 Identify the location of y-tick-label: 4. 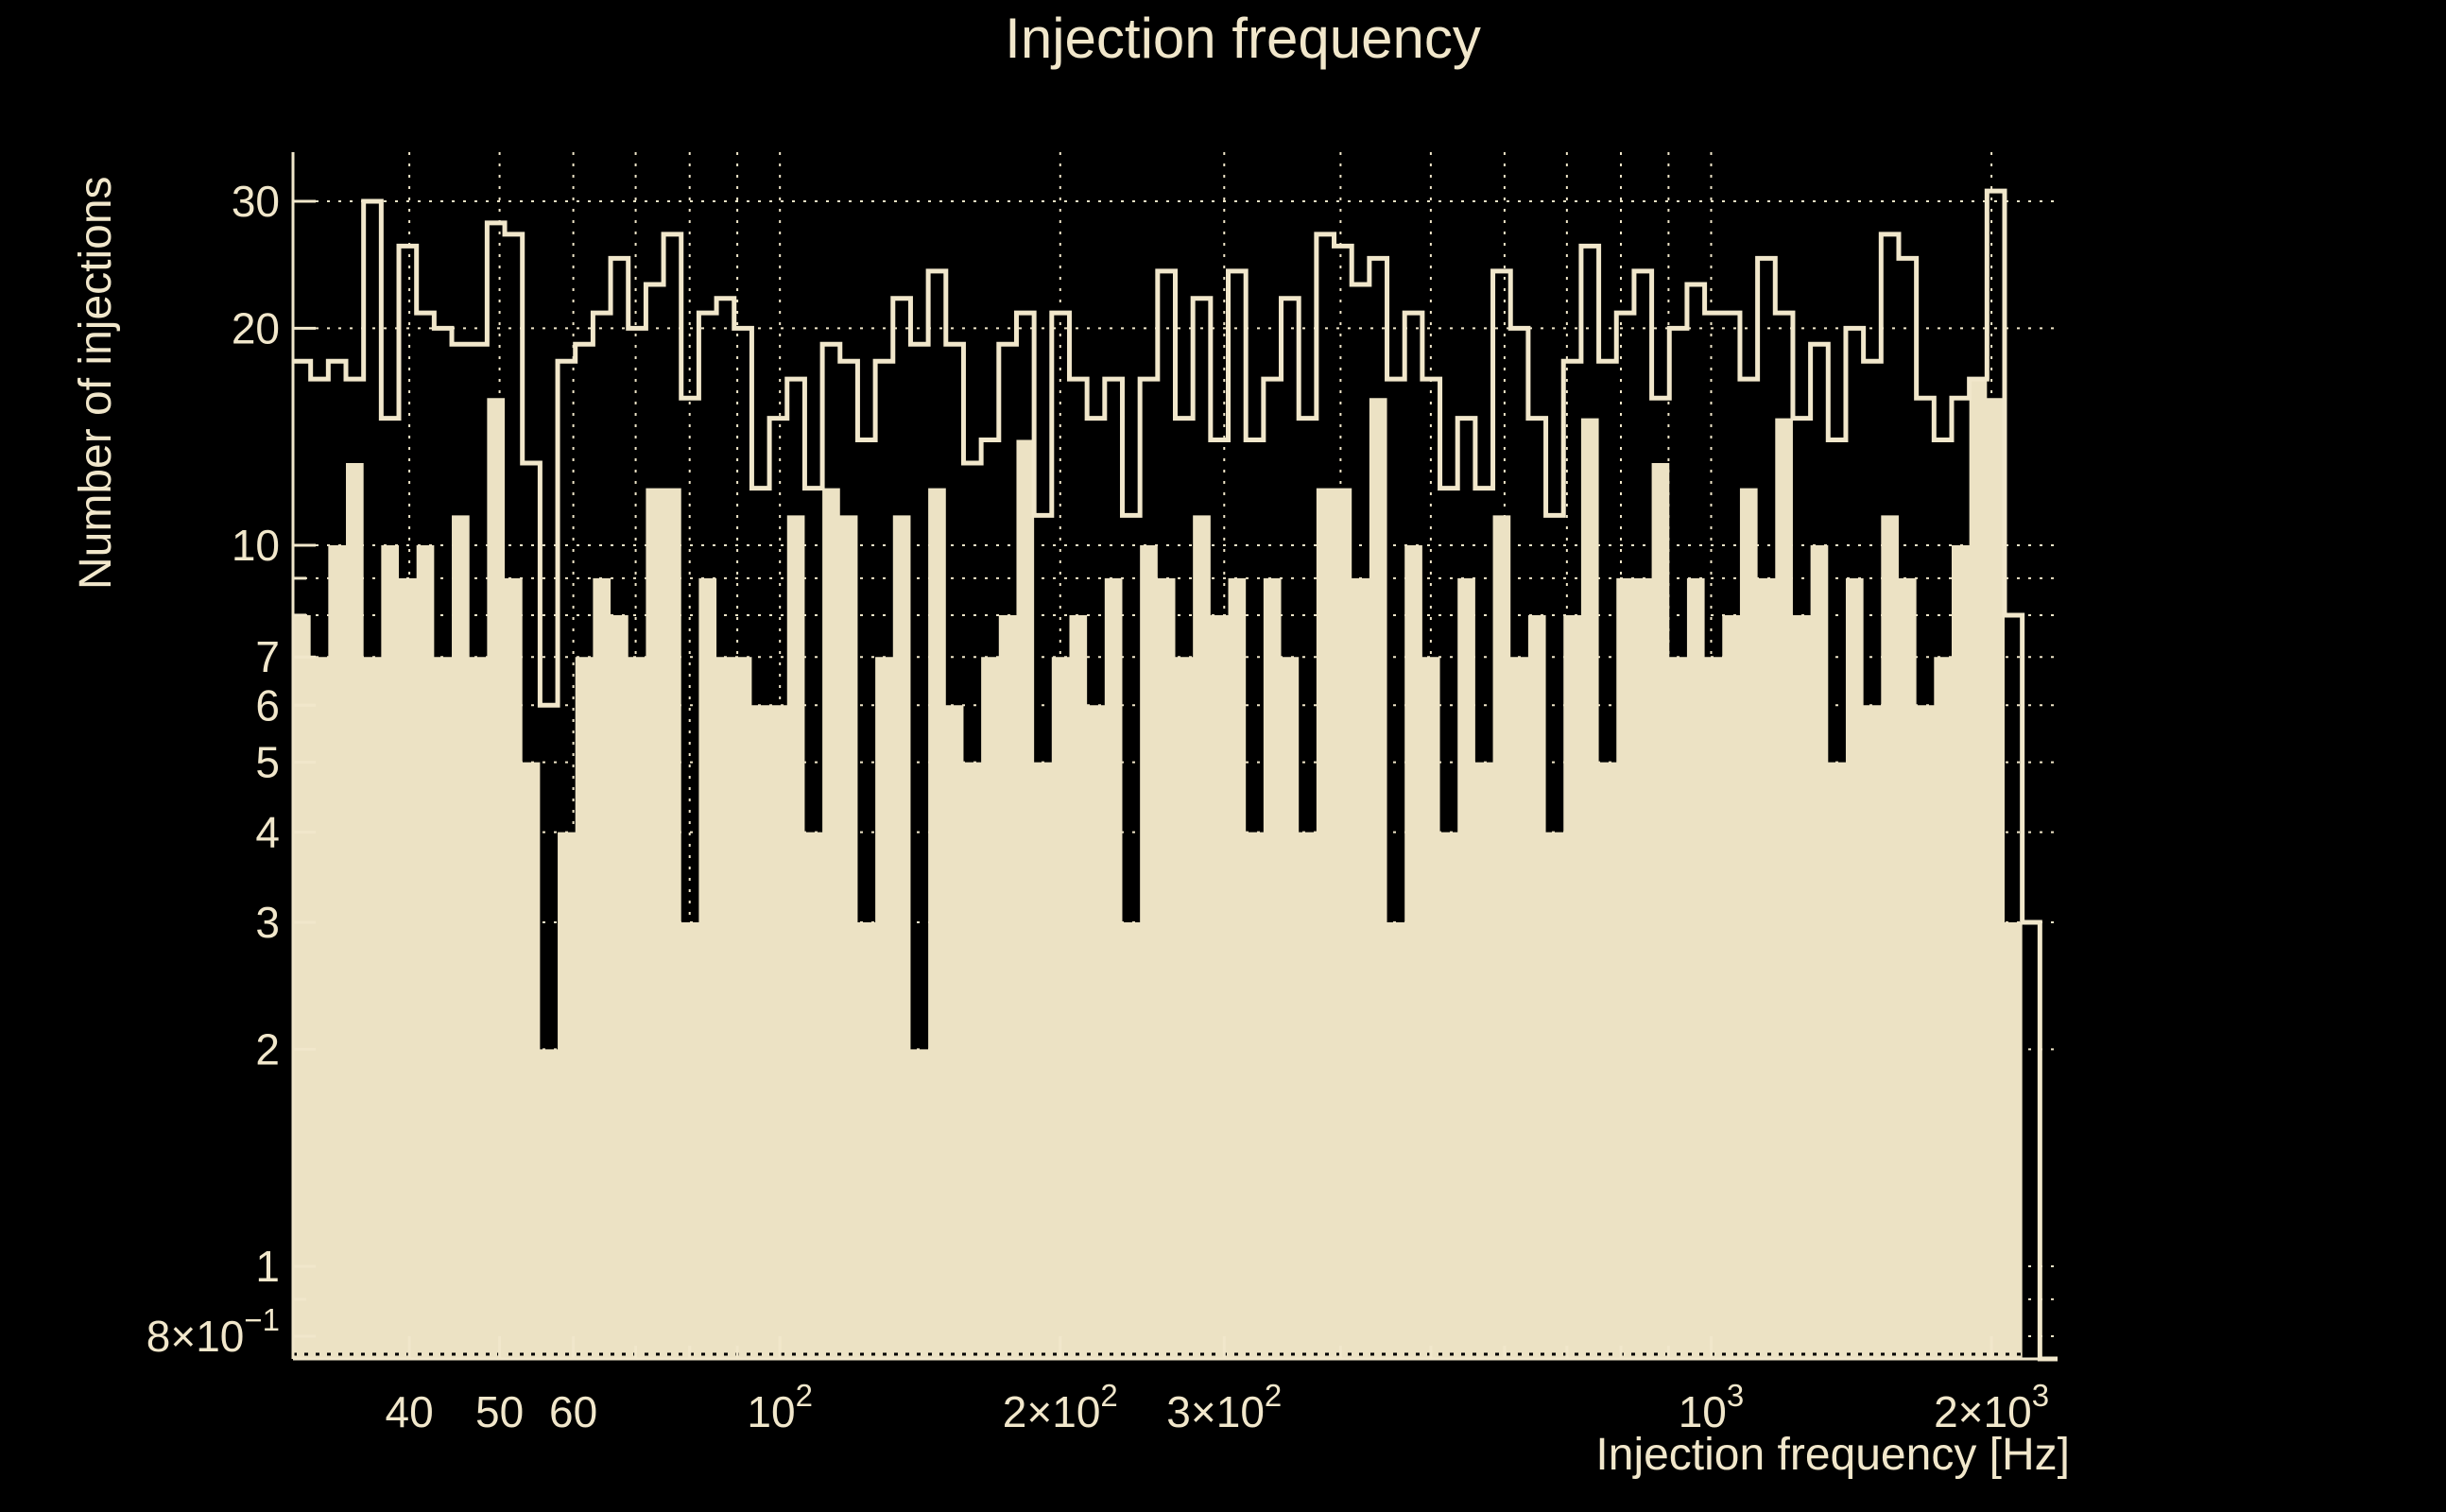
(267, 832).